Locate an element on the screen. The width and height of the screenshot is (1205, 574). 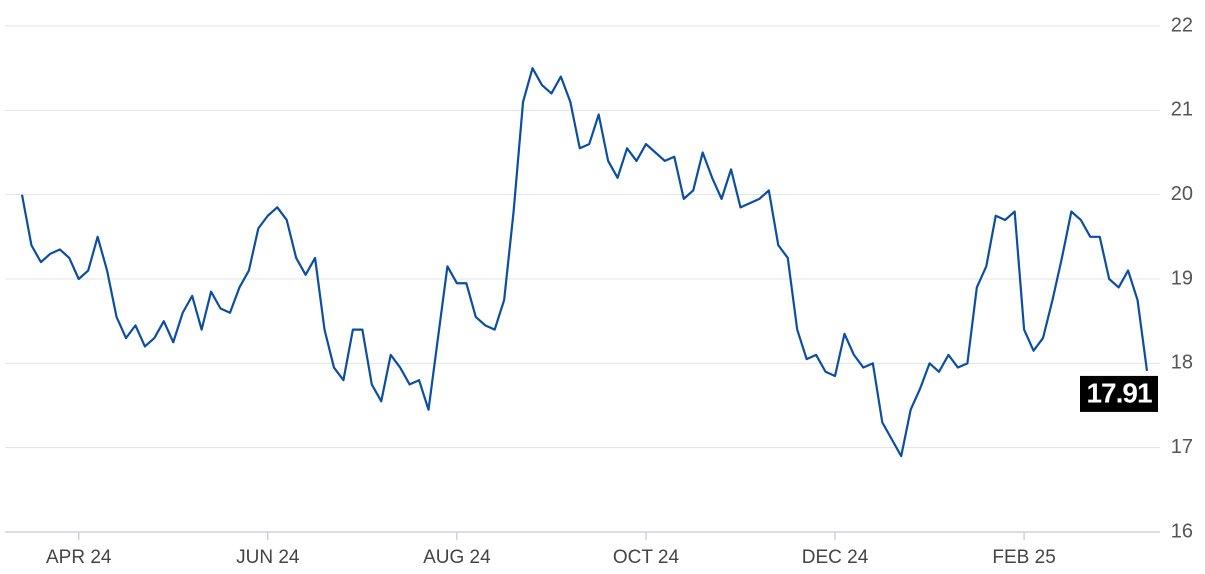
x-tick-label: AUG 24 is located at coordinates (457, 557).